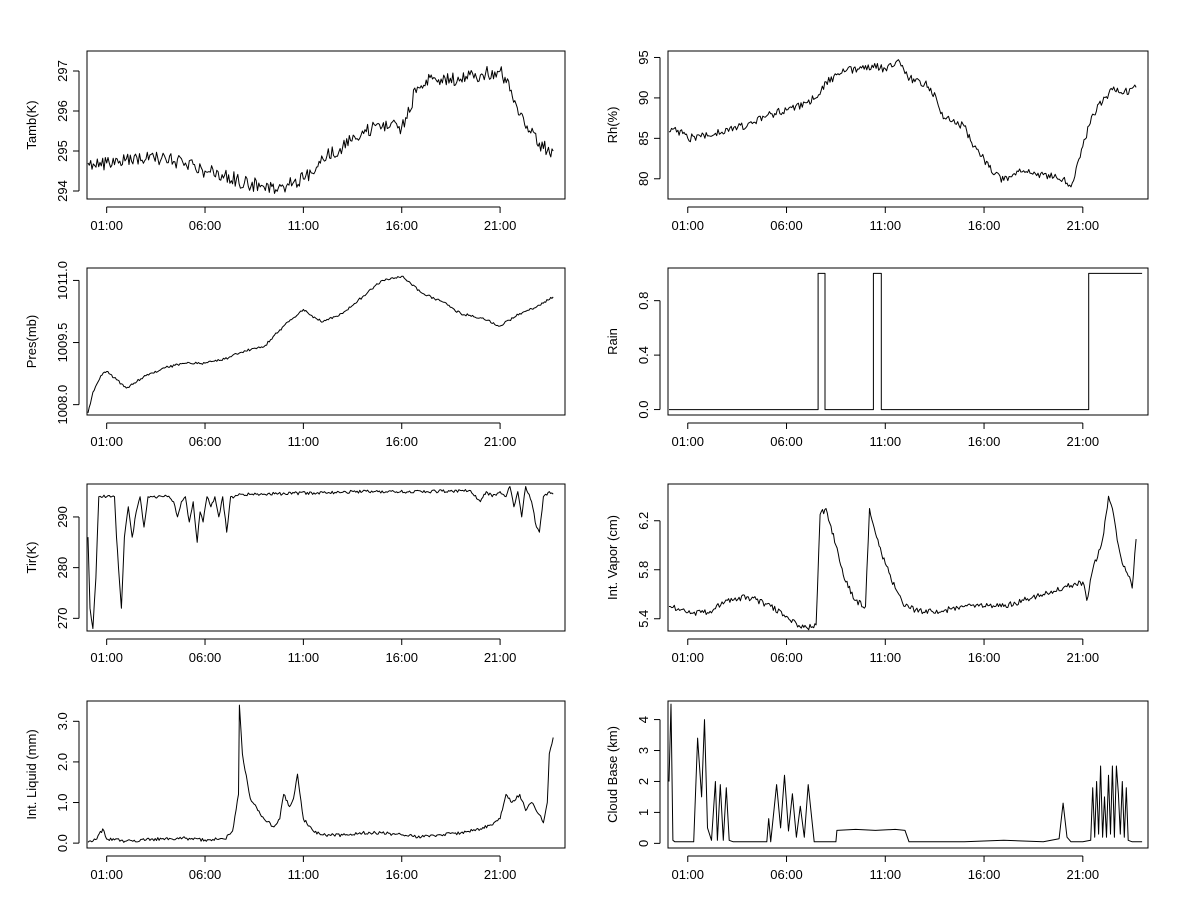  Describe the element at coordinates (643, 781) in the screenshot. I see `y-tick-label: 2` at that location.